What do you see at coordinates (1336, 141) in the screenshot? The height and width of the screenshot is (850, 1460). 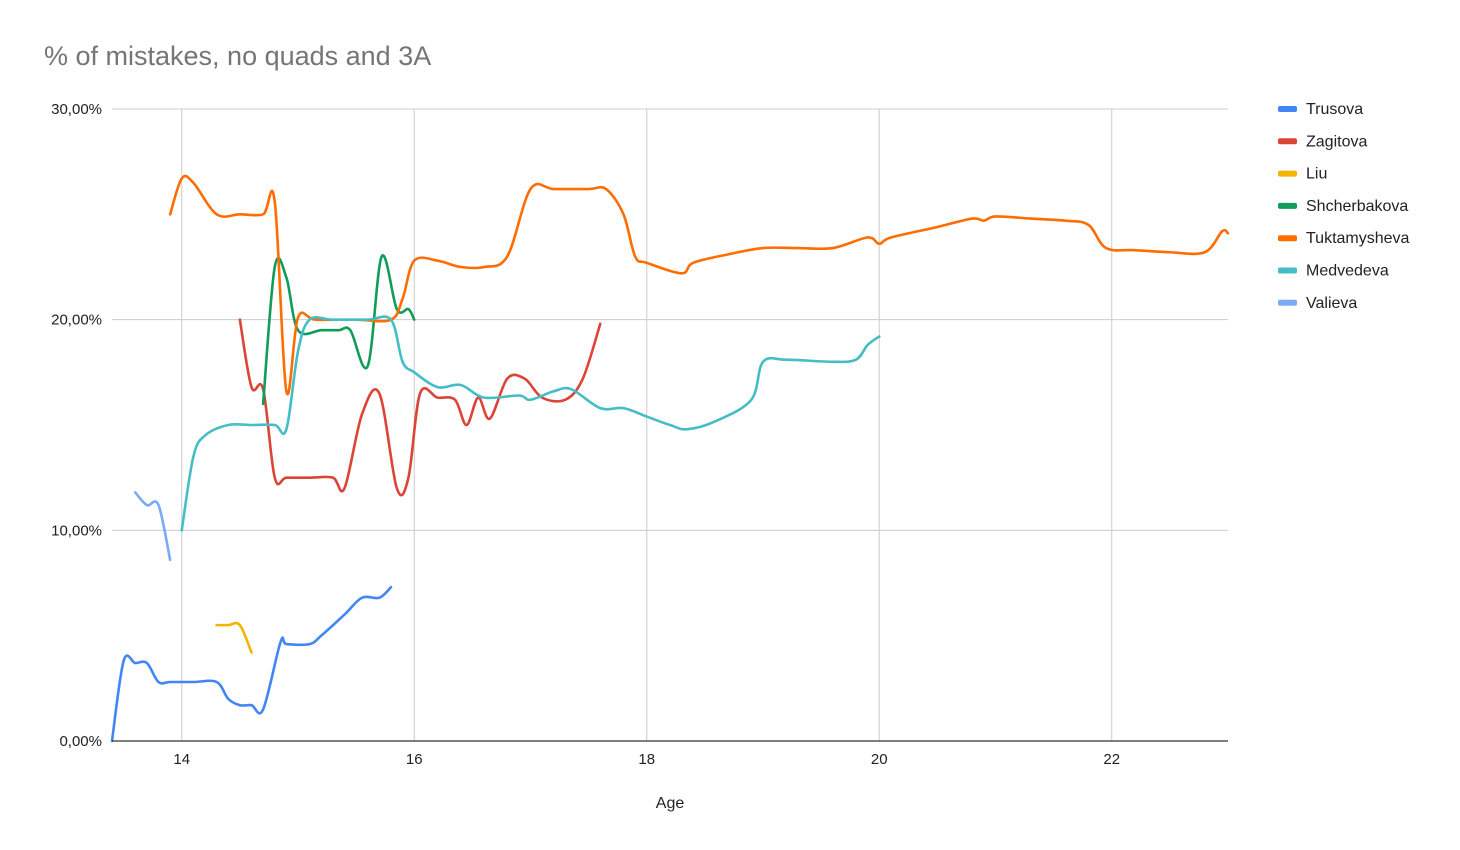 I see `legend-label: Zagitova` at bounding box center [1336, 141].